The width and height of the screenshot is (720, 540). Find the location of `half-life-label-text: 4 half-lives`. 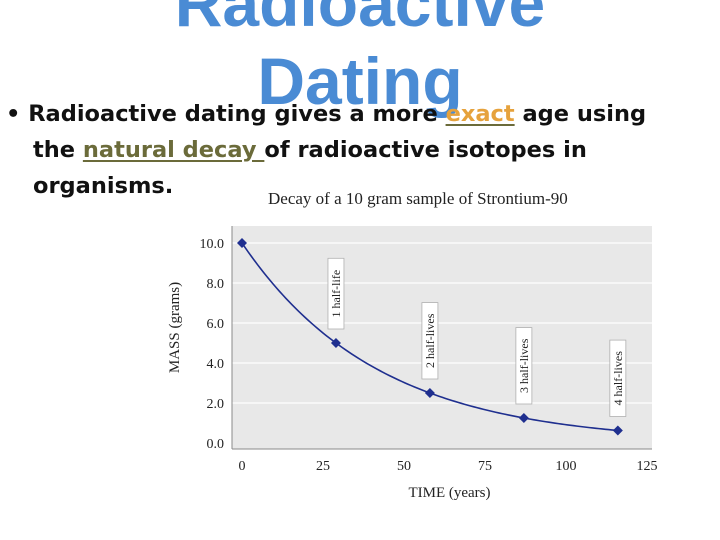

half-life-label-text: 4 half-lives is located at coordinates (618, 378).